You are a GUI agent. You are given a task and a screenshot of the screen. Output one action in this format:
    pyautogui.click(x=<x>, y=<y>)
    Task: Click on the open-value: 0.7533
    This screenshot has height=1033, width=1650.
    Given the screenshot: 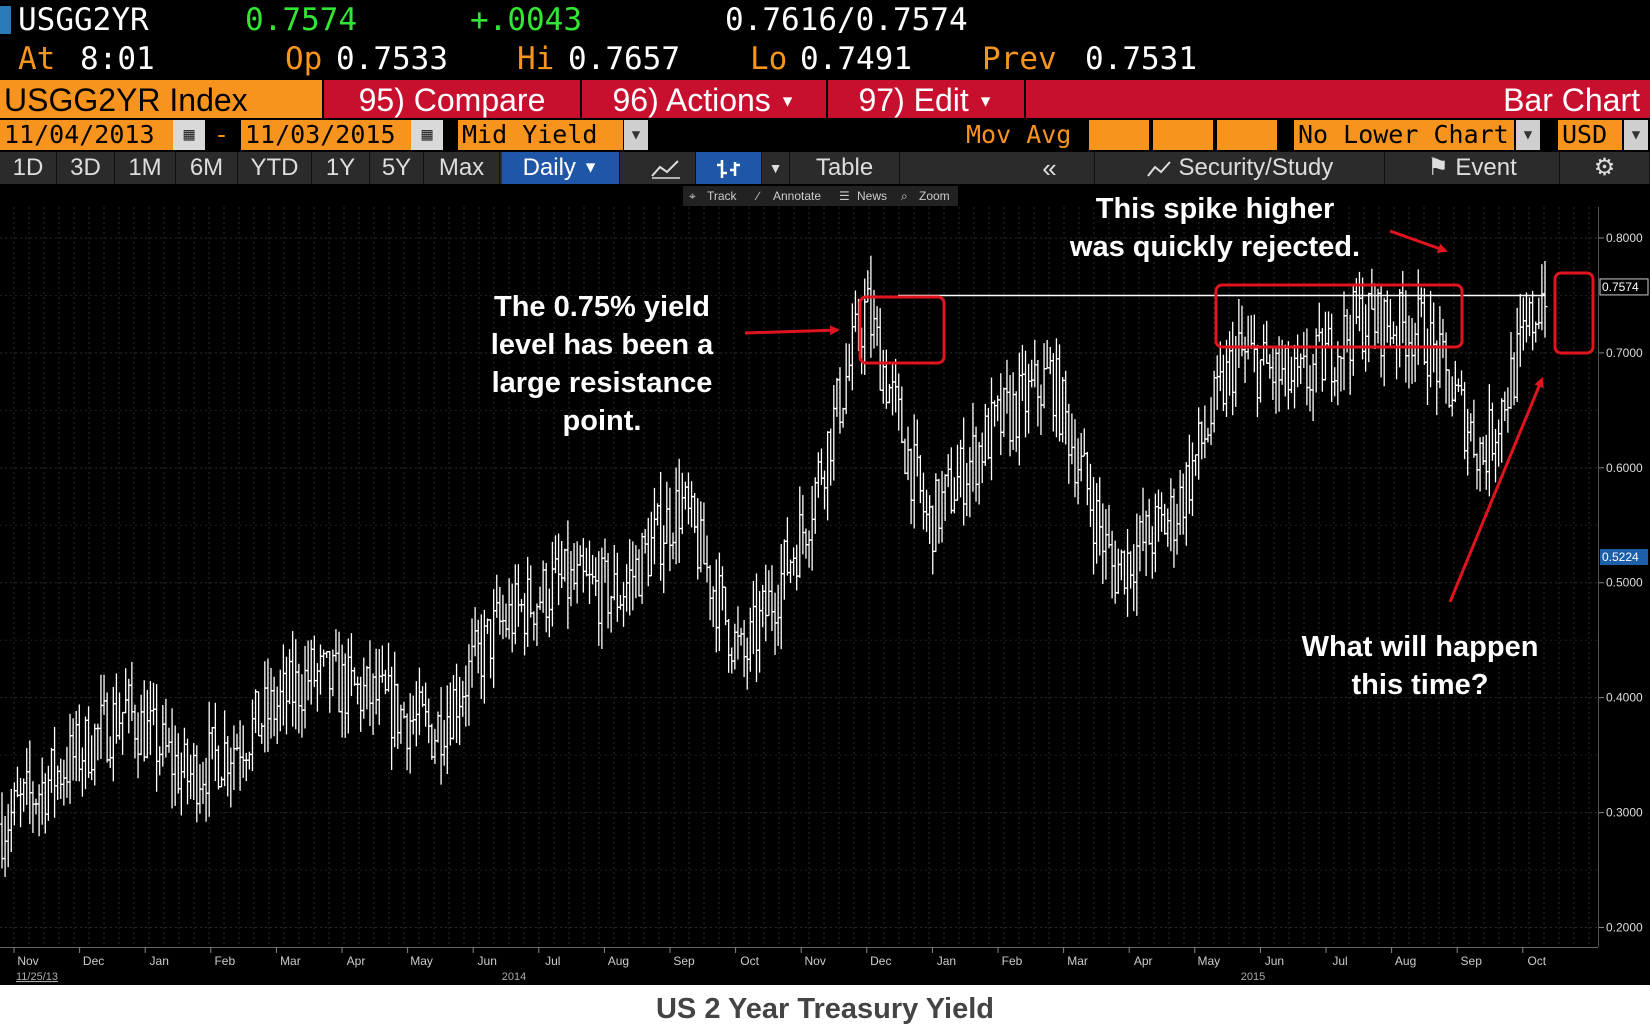 What is the action you would take?
    pyautogui.click(x=392, y=59)
    